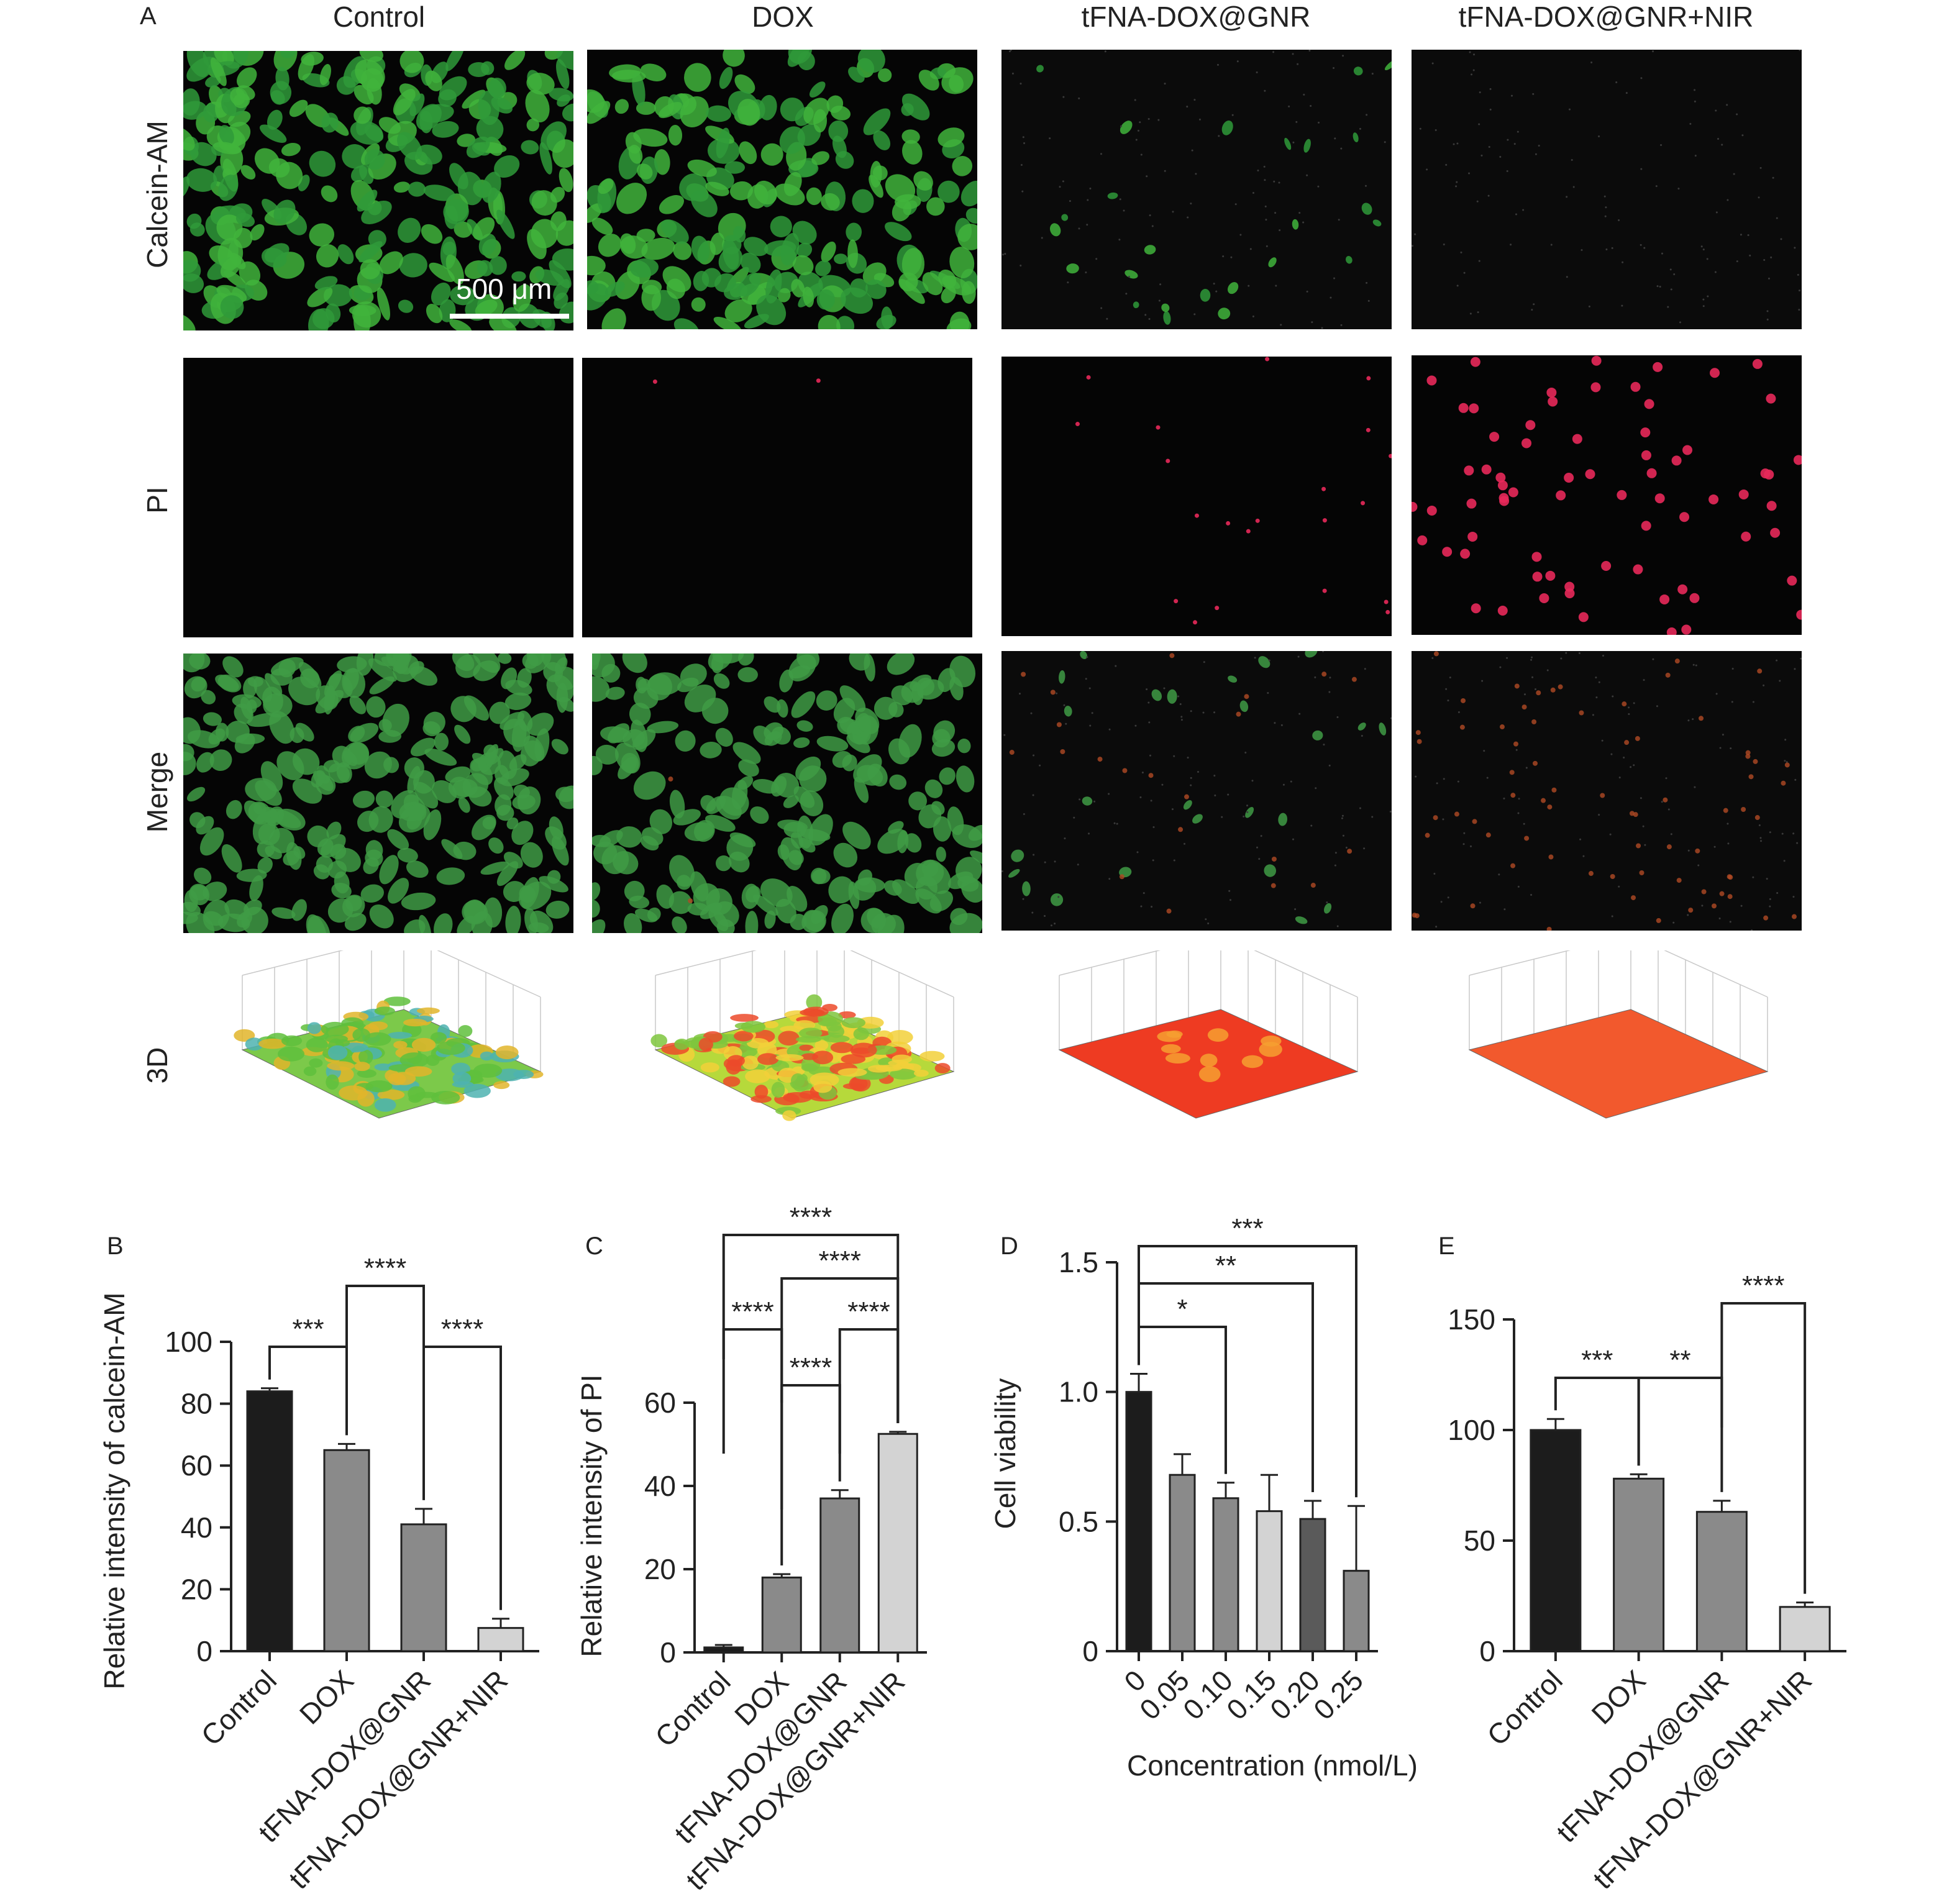  I want to click on micrograph-merge-tfna-dox-gnr, so click(1197, 791).